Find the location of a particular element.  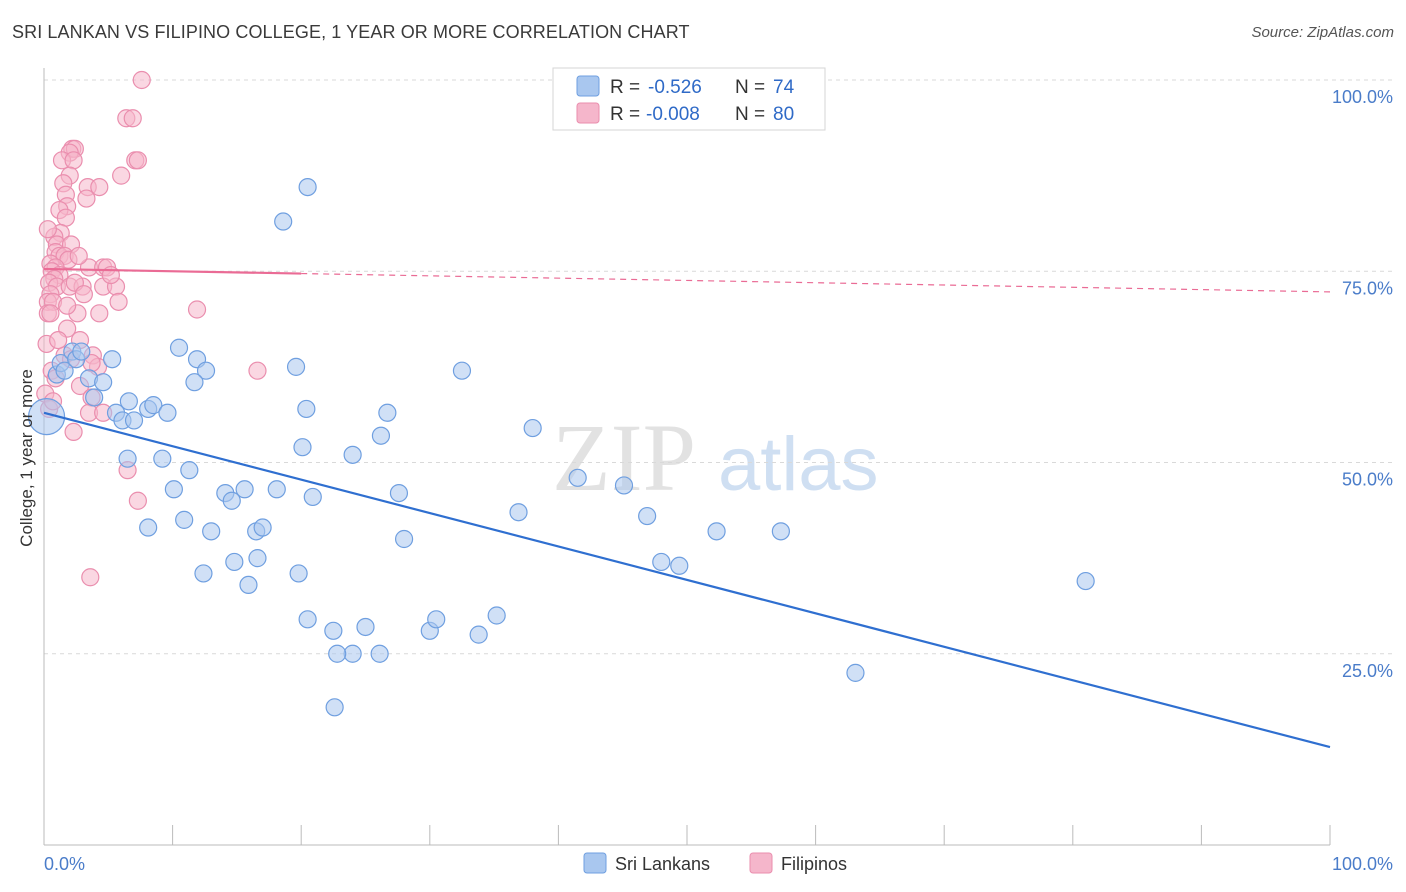

y-tick-label-25: 25.0% is located at coordinates (1367, 671).